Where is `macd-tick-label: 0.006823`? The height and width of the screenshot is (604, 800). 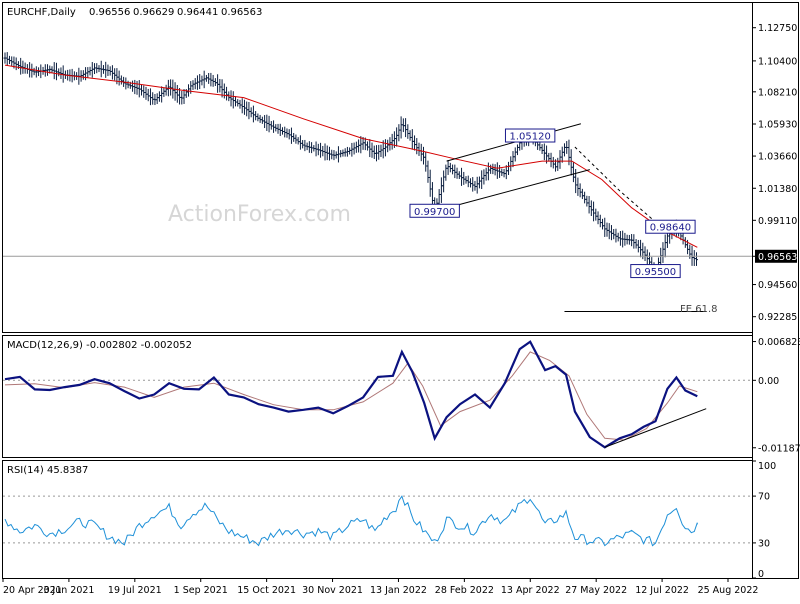 macd-tick-label: 0.006823 is located at coordinates (779, 342).